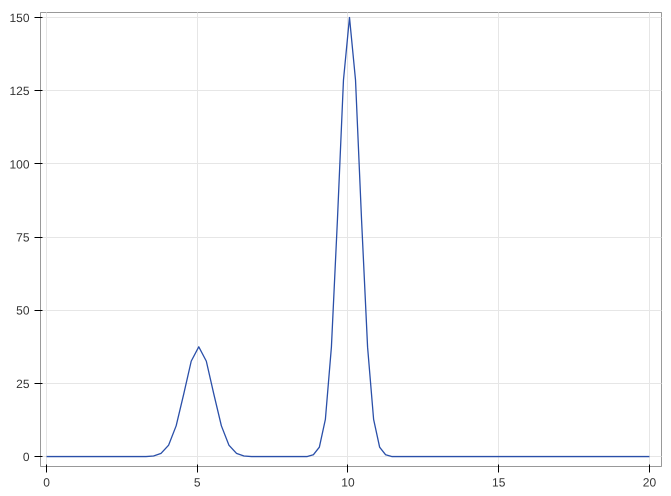 Image resolution: width=671 pixels, height=496 pixels. I want to click on y-tick-label: 100, so click(19, 164).